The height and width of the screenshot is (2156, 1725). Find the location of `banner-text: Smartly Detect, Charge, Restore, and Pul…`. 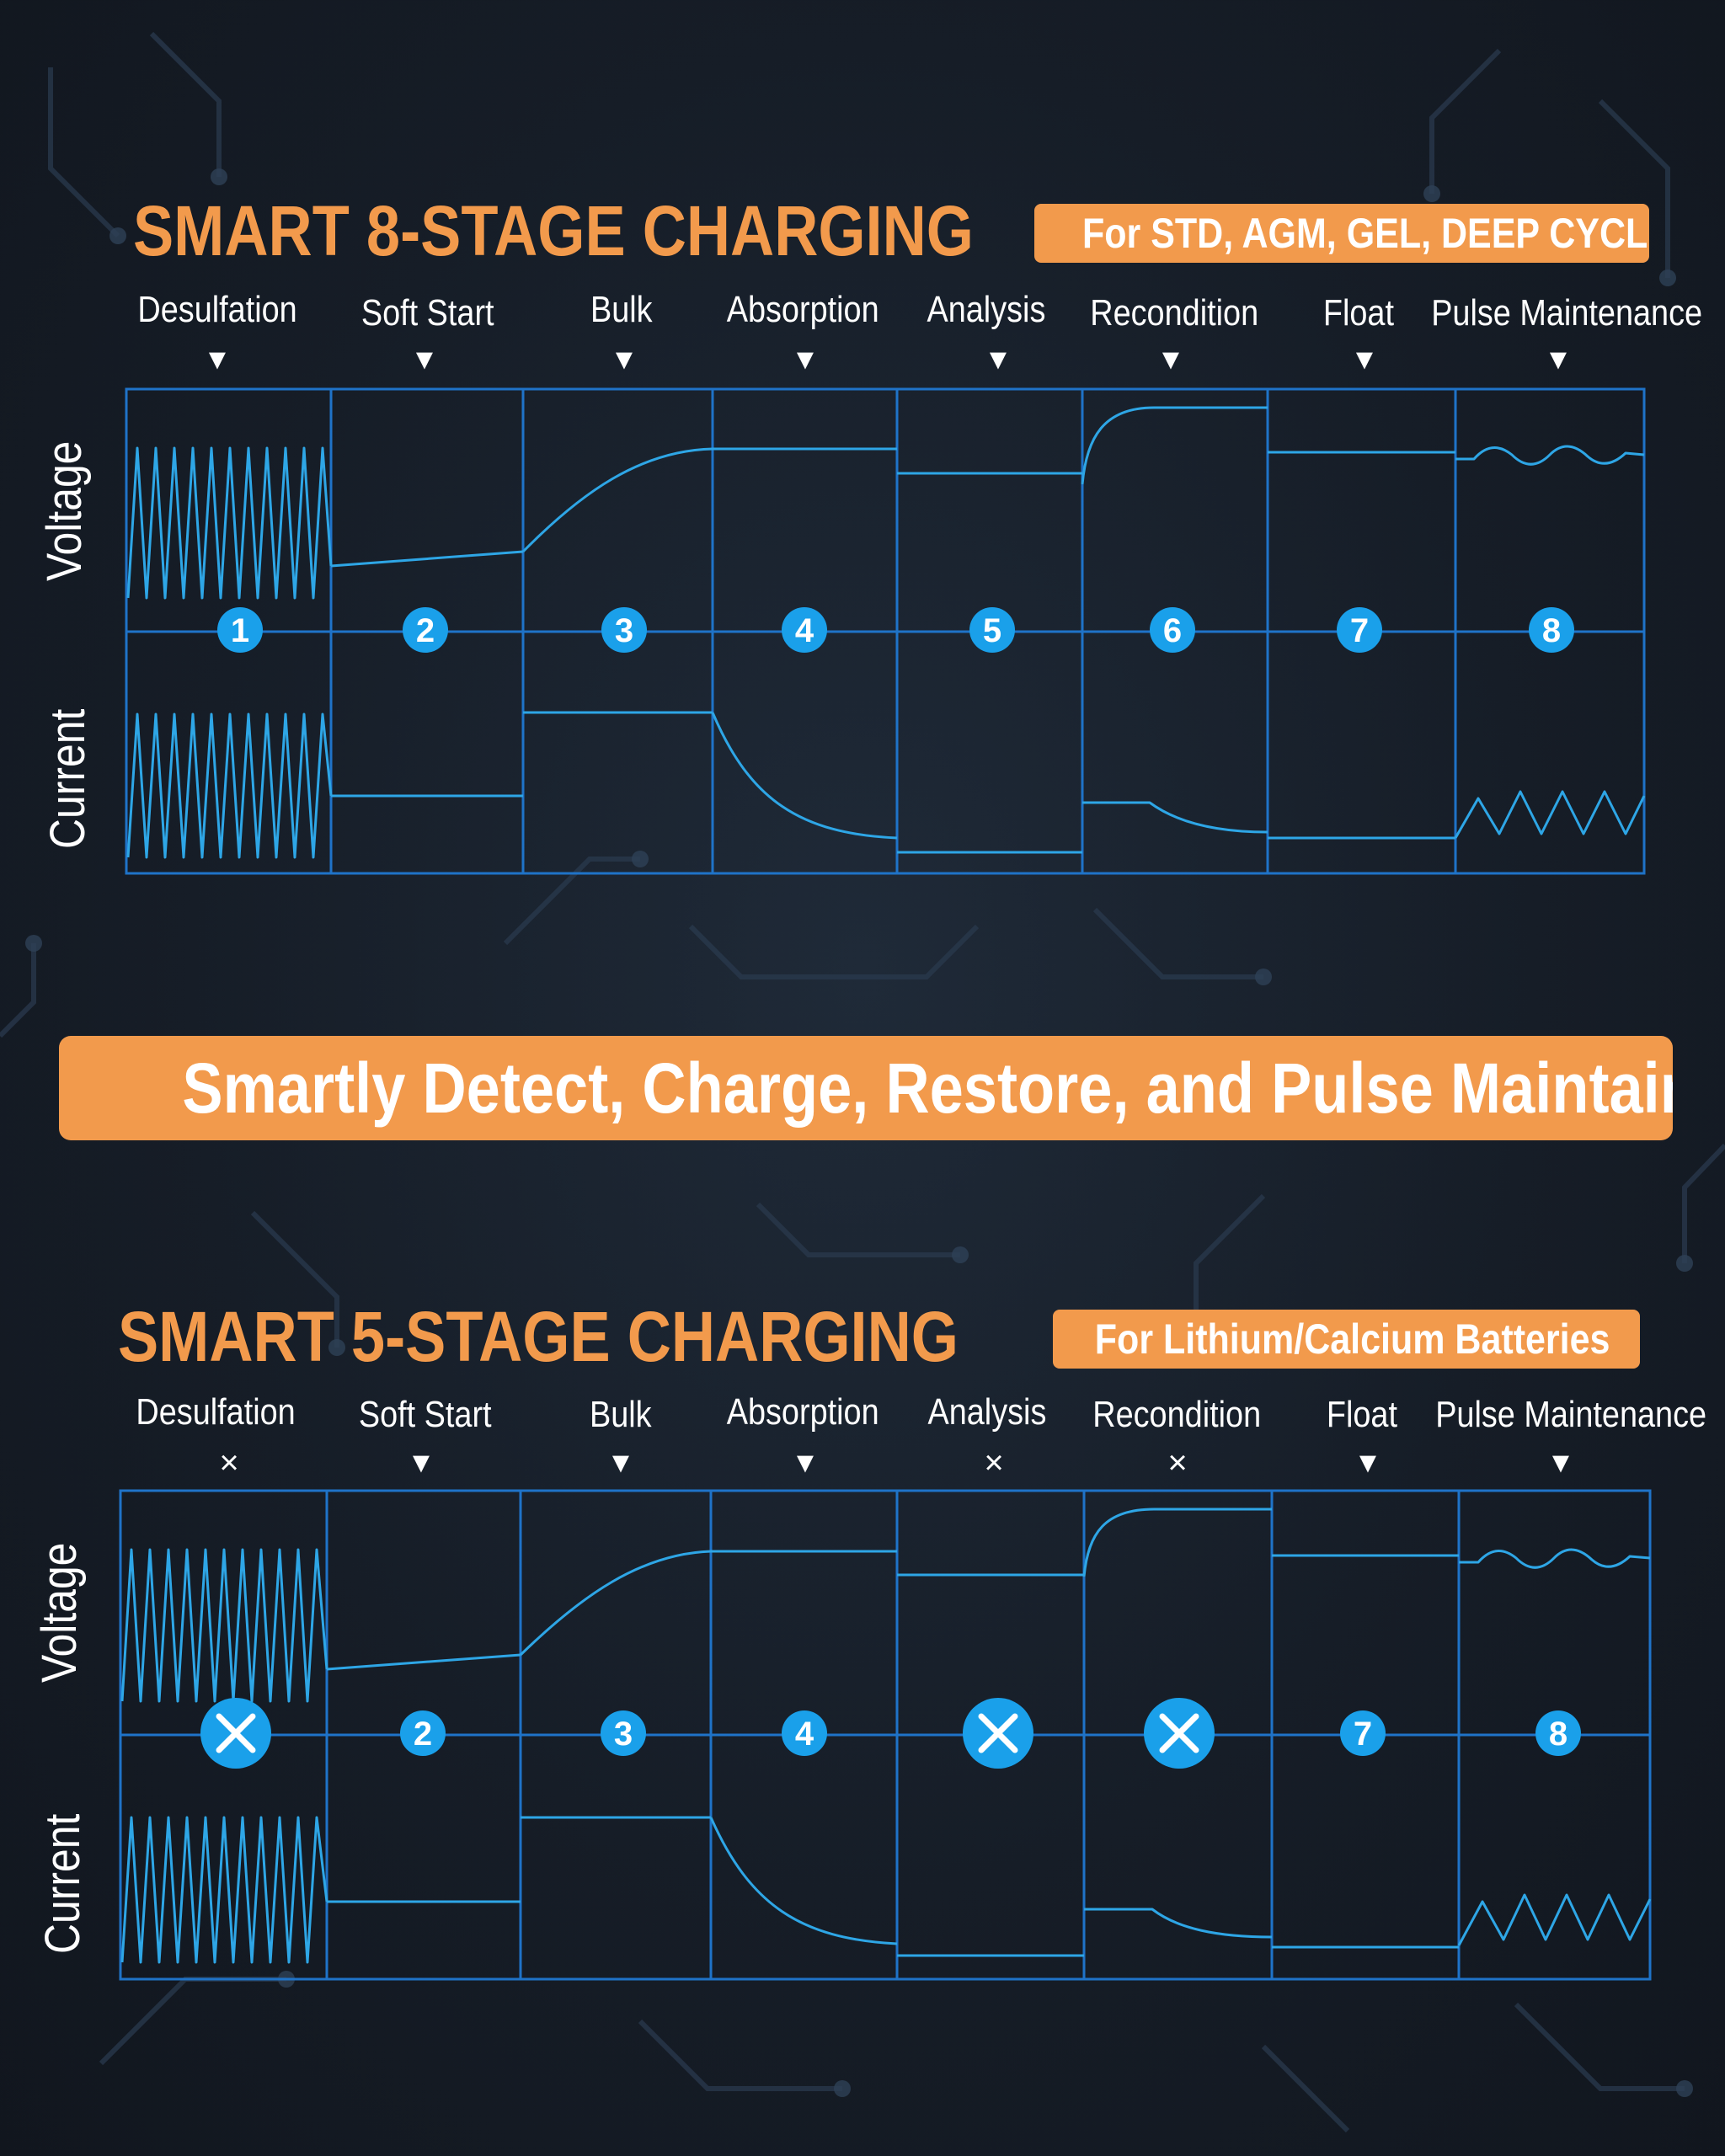

banner-text: Smartly Detect, Charge, Restore, and Pul… is located at coordinates (927, 1088).